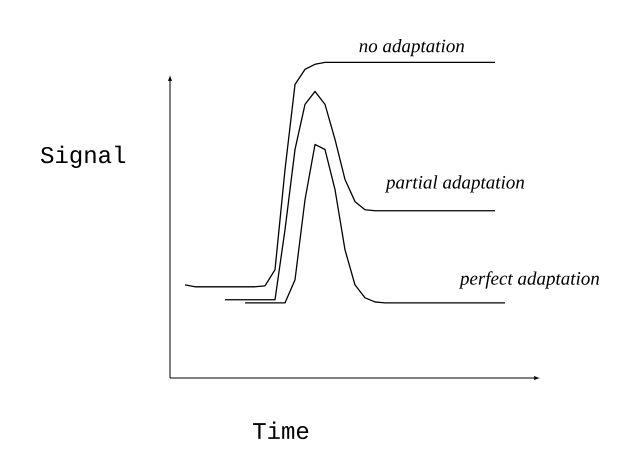 The image size is (620, 453). I want to click on series-label: no adaptation, so click(411, 47).